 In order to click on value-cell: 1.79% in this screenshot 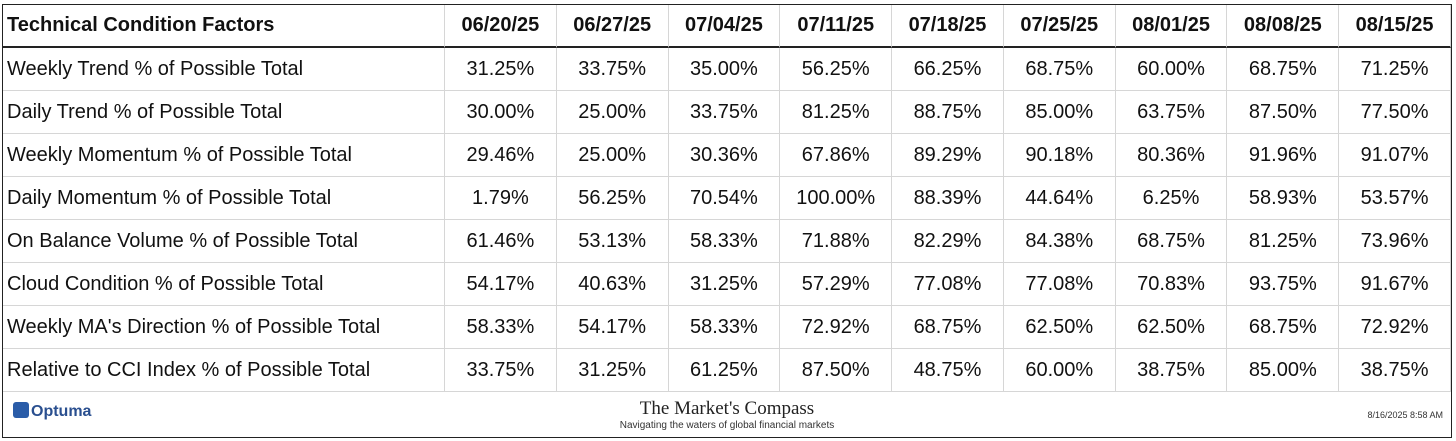, I will do `click(501, 198)`.